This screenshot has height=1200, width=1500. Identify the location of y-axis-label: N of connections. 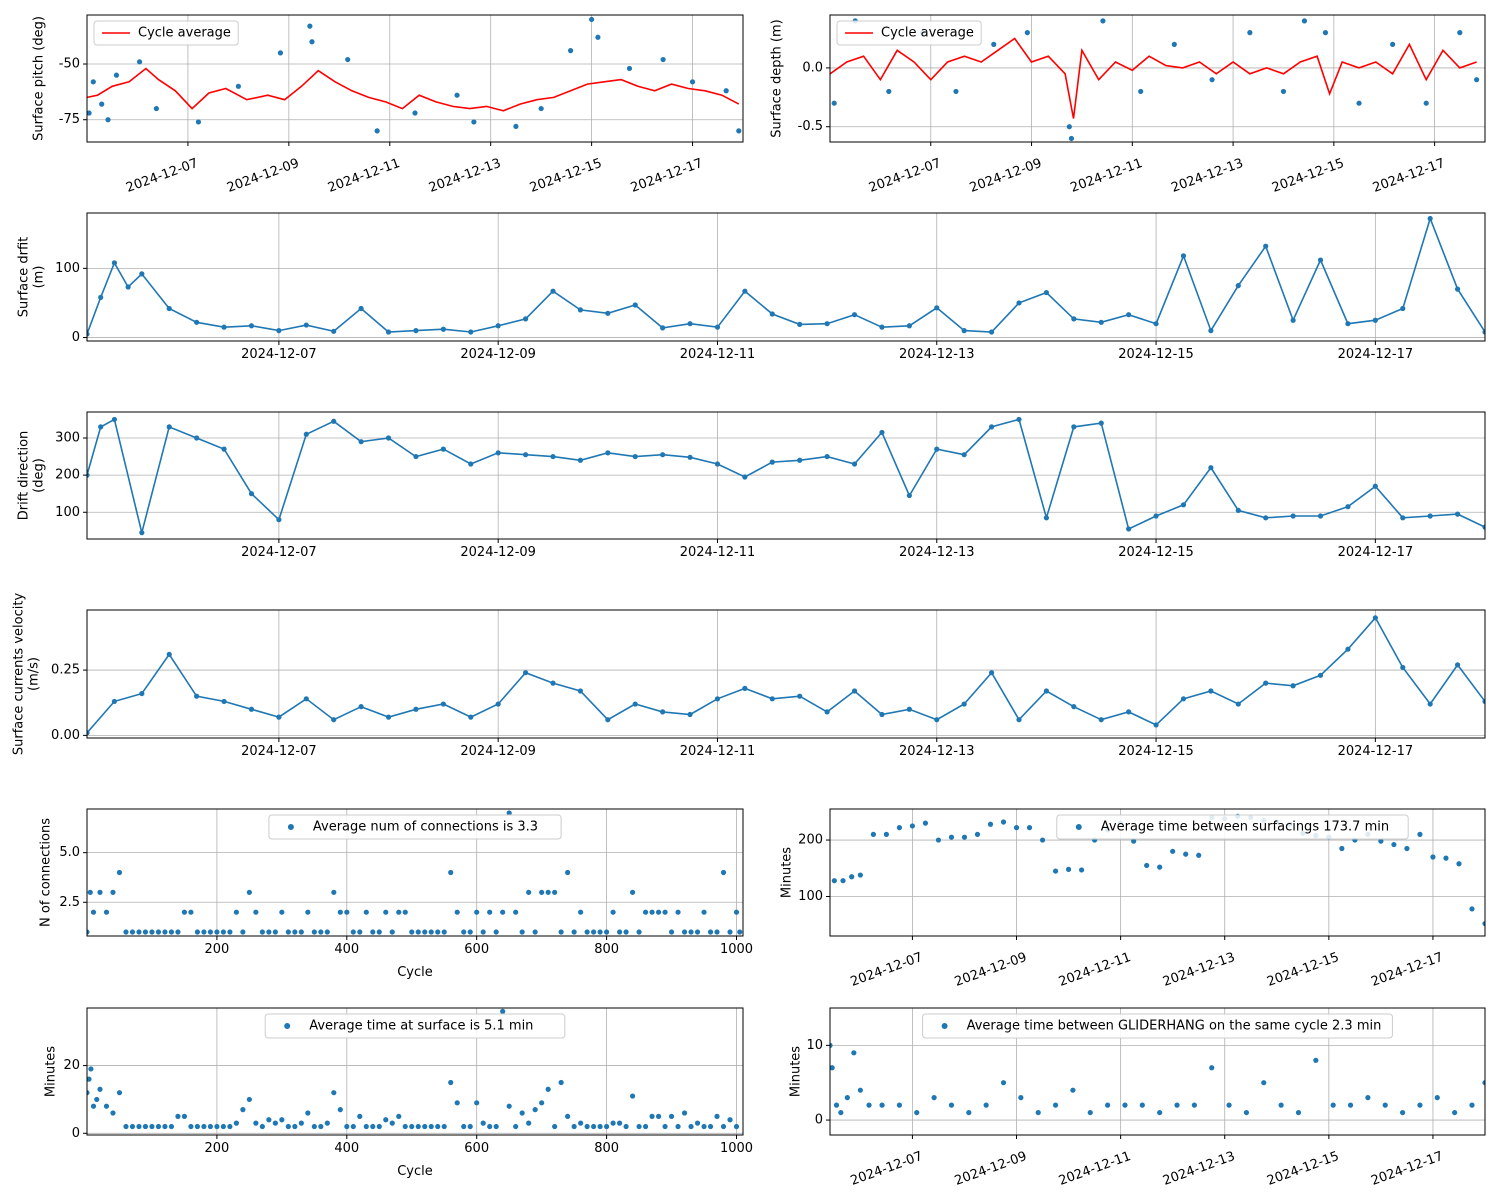
(46, 872).